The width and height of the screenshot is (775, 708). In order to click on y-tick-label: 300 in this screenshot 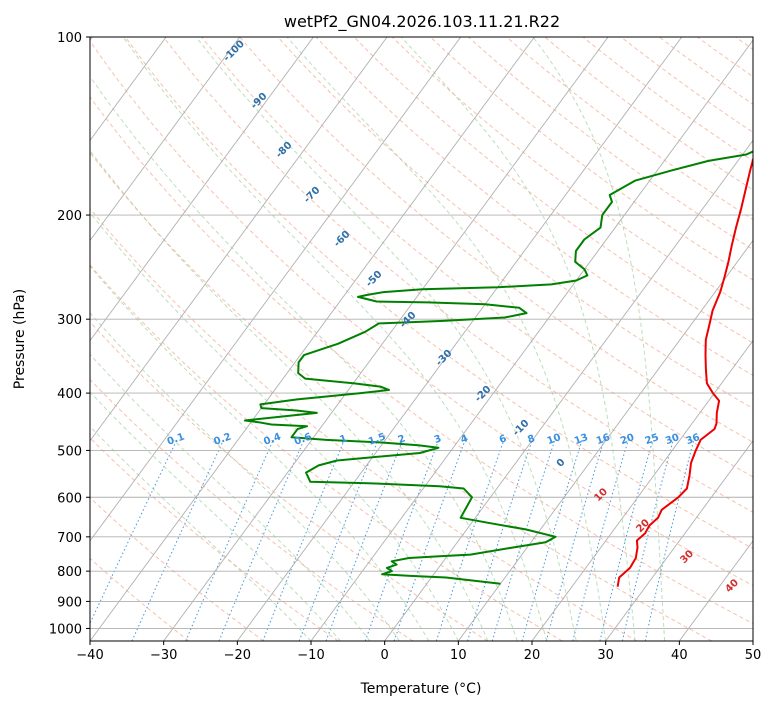, I will do `click(69, 320)`.